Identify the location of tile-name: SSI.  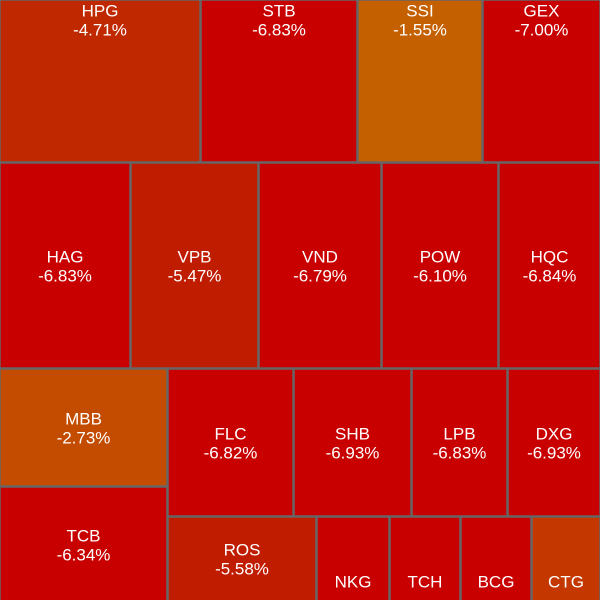
(419, 10).